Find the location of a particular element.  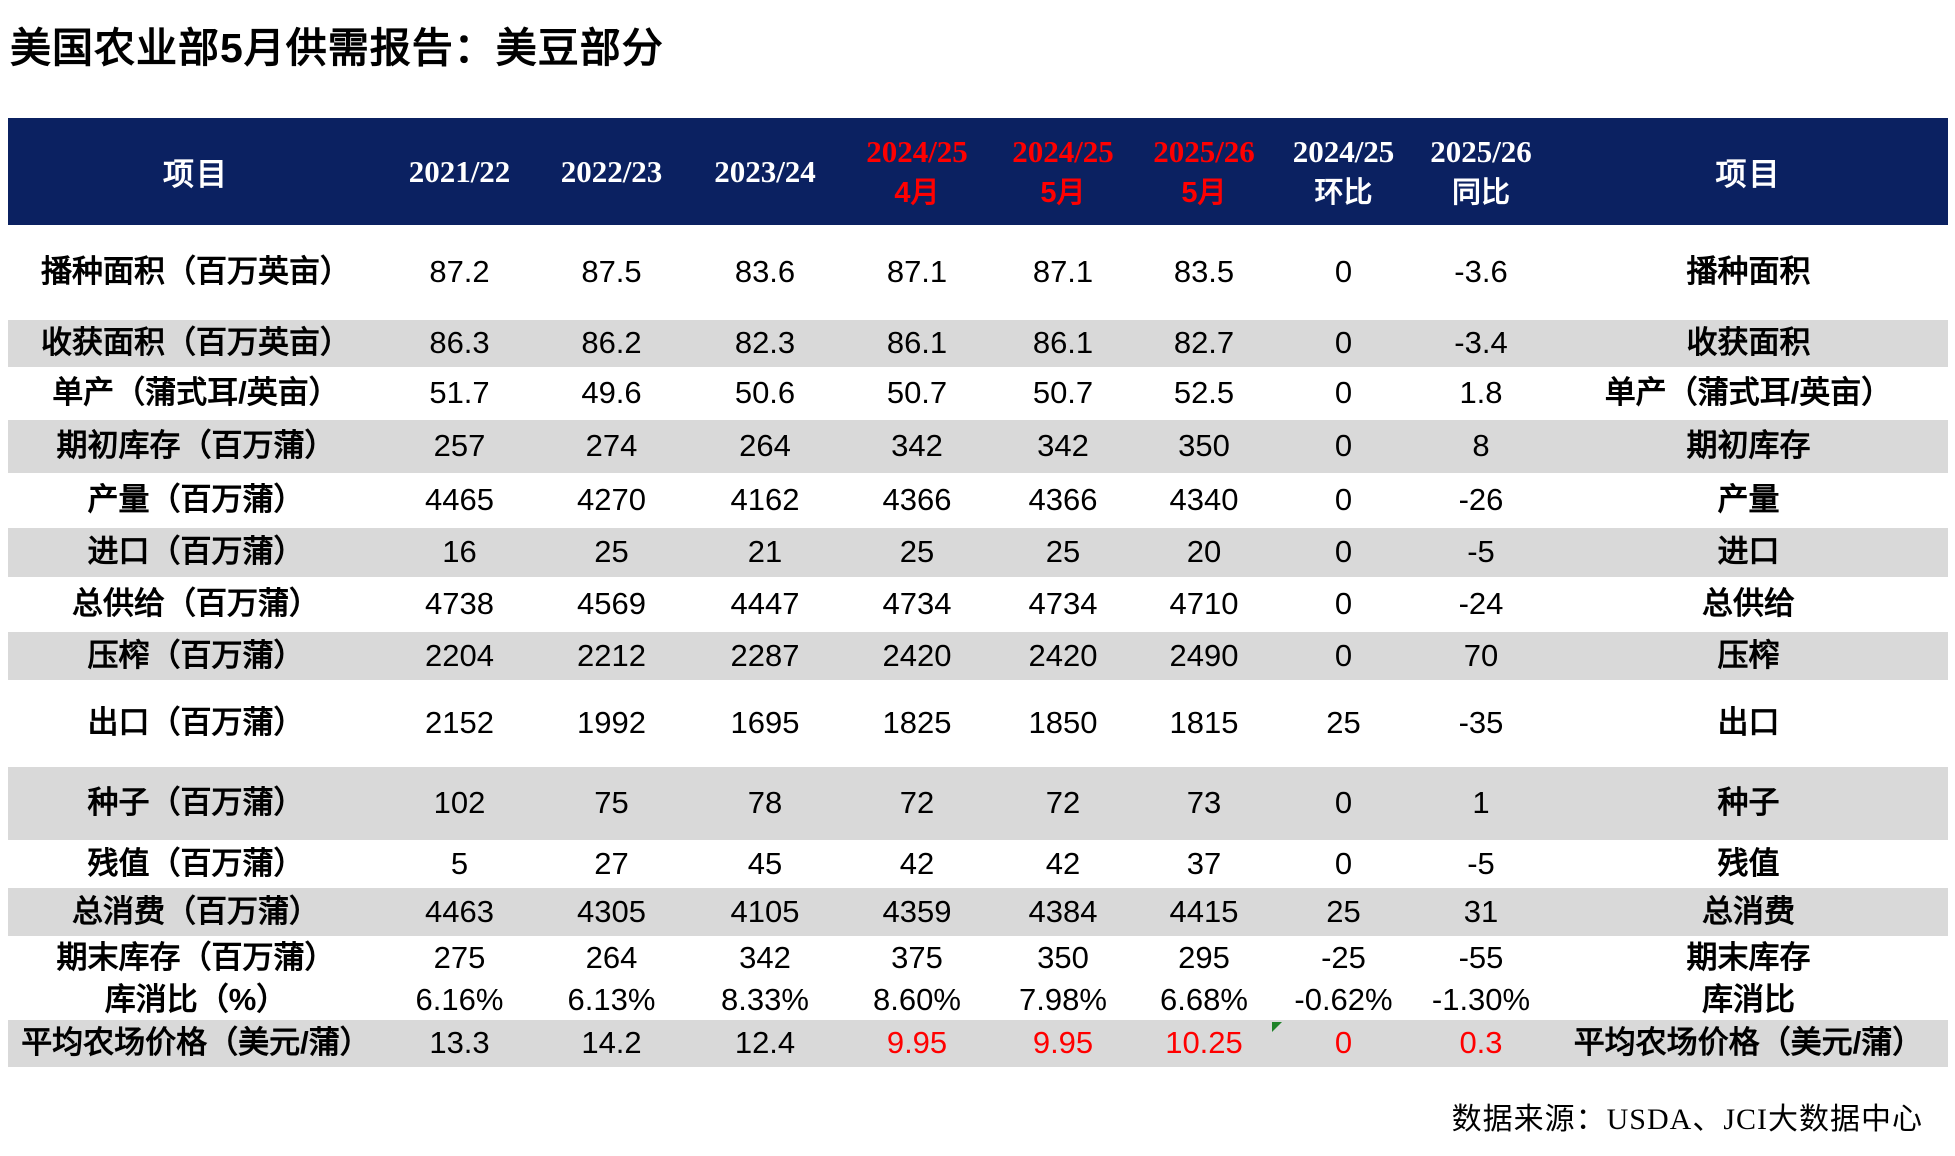

value-cell: 4366 is located at coordinates (1063, 500).